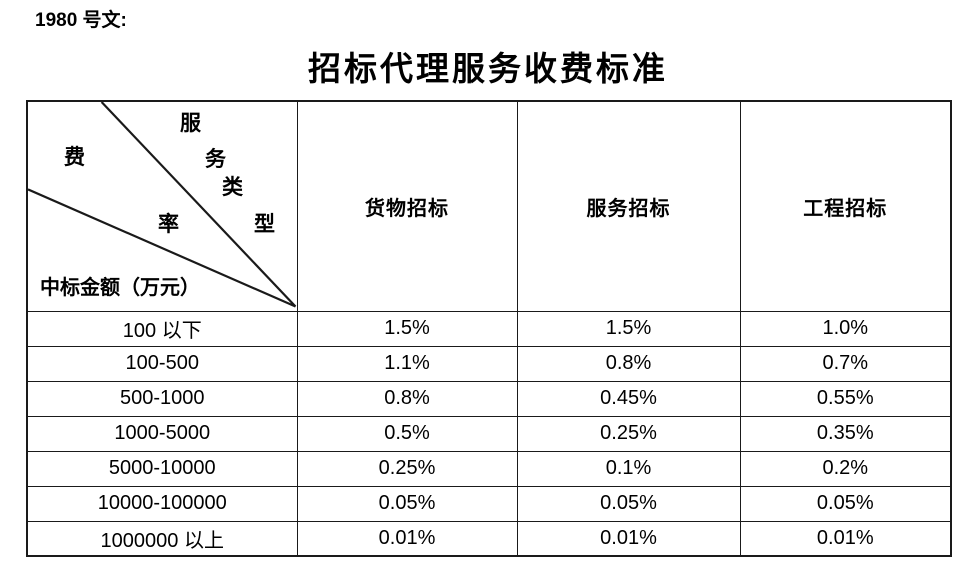  I want to click on amount-range-cell: 100-500, so click(162, 363).